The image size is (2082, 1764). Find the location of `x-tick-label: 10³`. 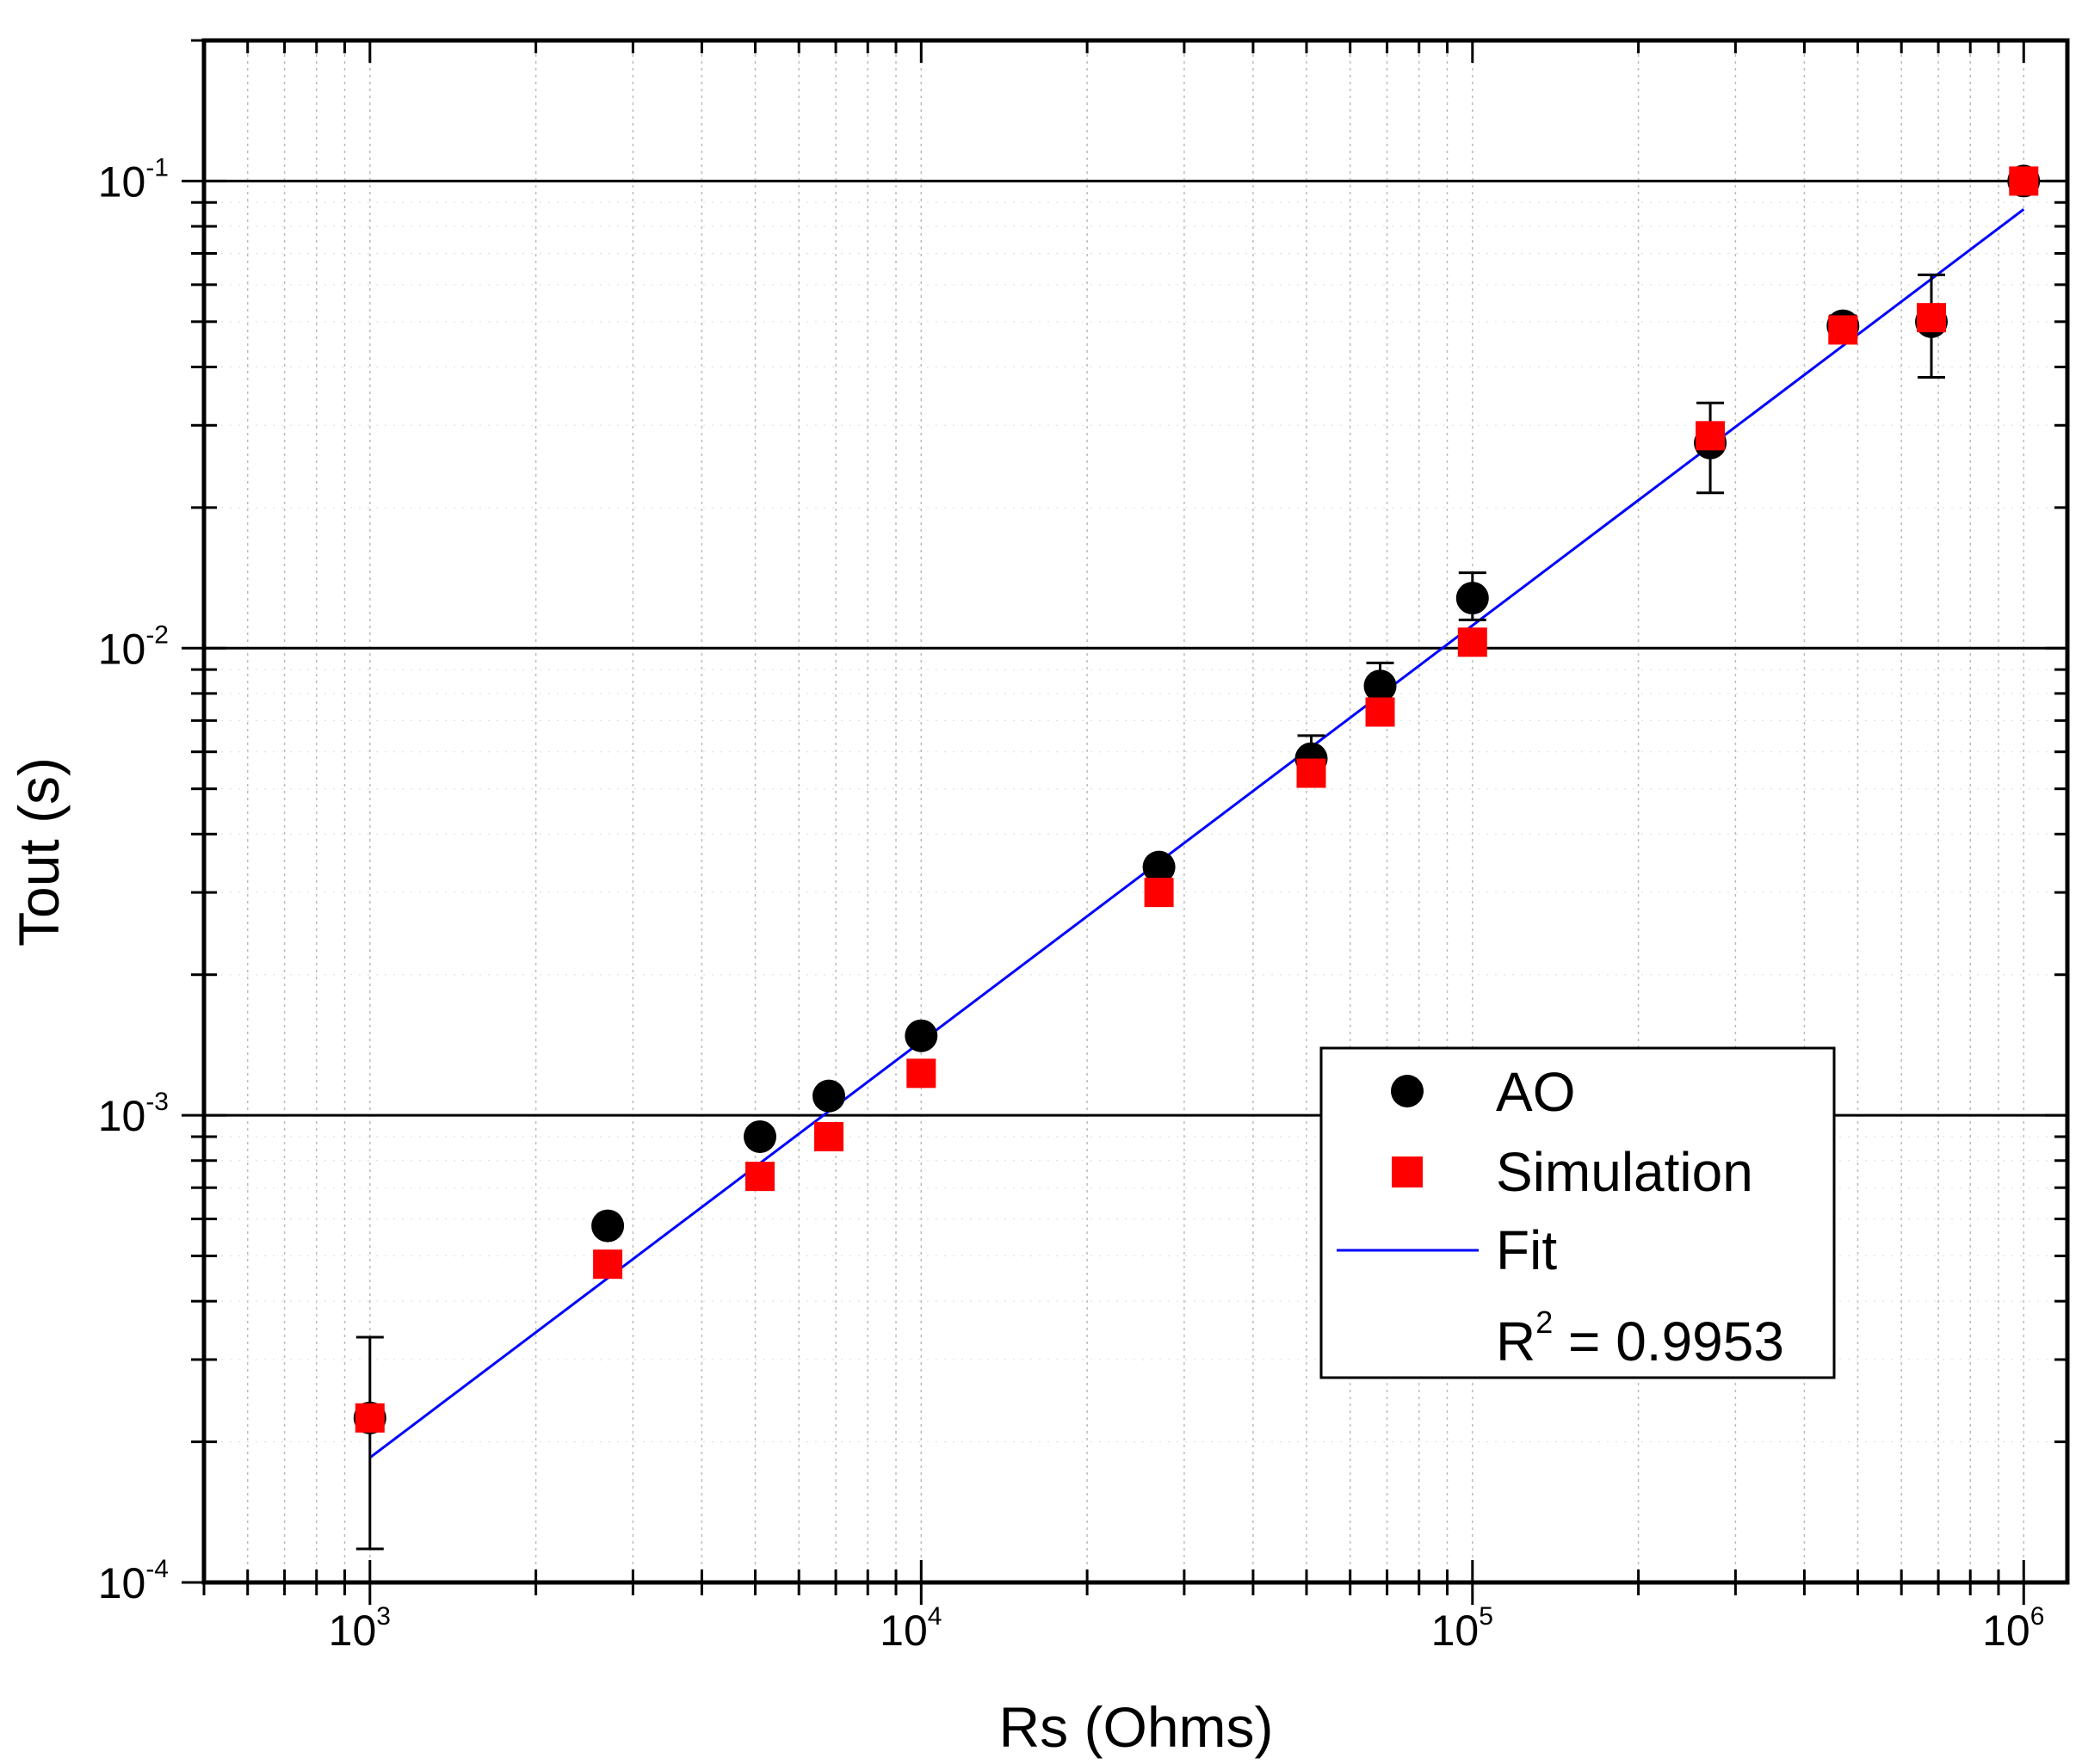

x-tick-label: 10³ is located at coordinates (360, 1628).